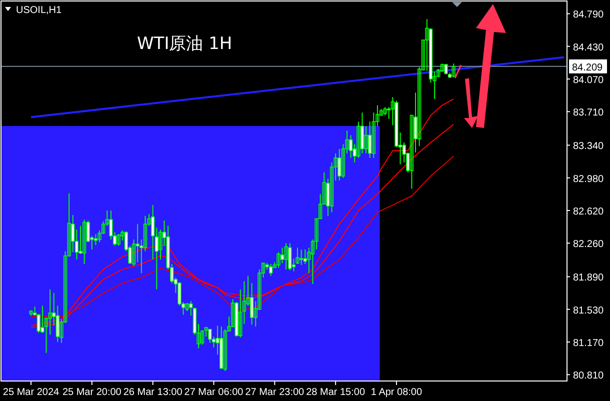  Describe the element at coordinates (588, 212) in the screenshot. I see `y-tick-label: 82.620` at that location.